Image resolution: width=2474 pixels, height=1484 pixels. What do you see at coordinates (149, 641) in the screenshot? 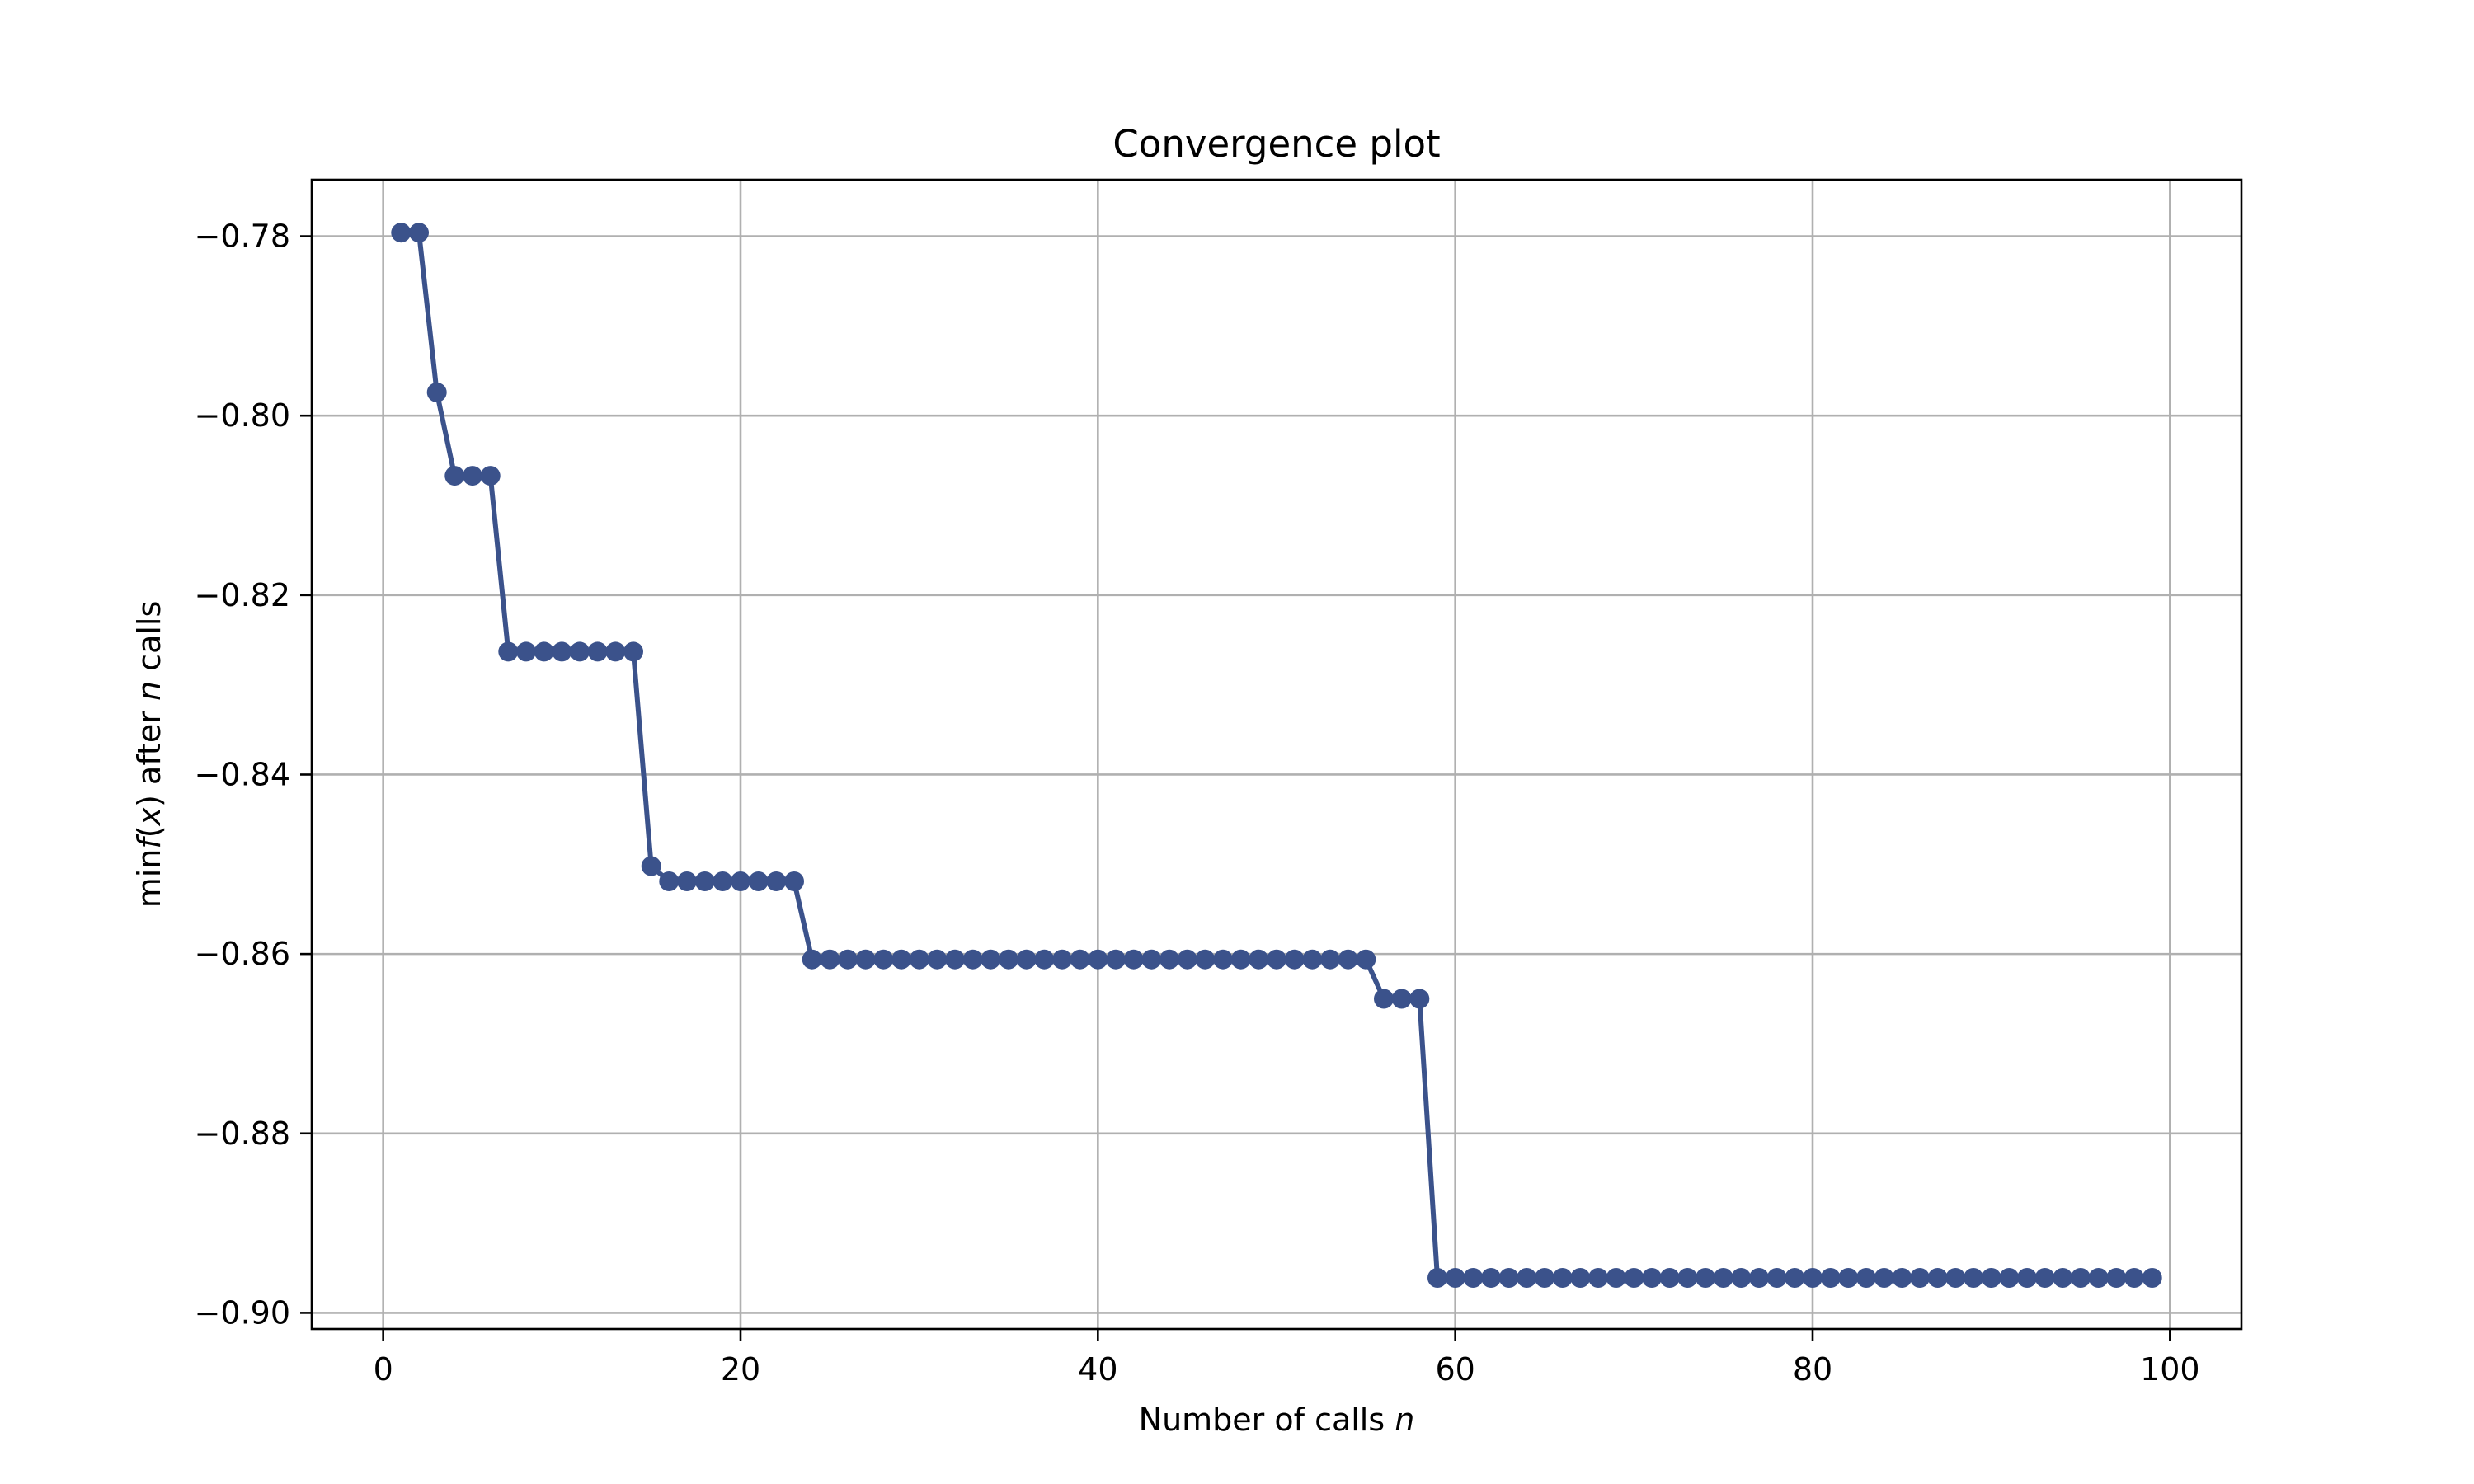
I see `y-axis-label-suffix: calls` at bounding box center [149, 641].